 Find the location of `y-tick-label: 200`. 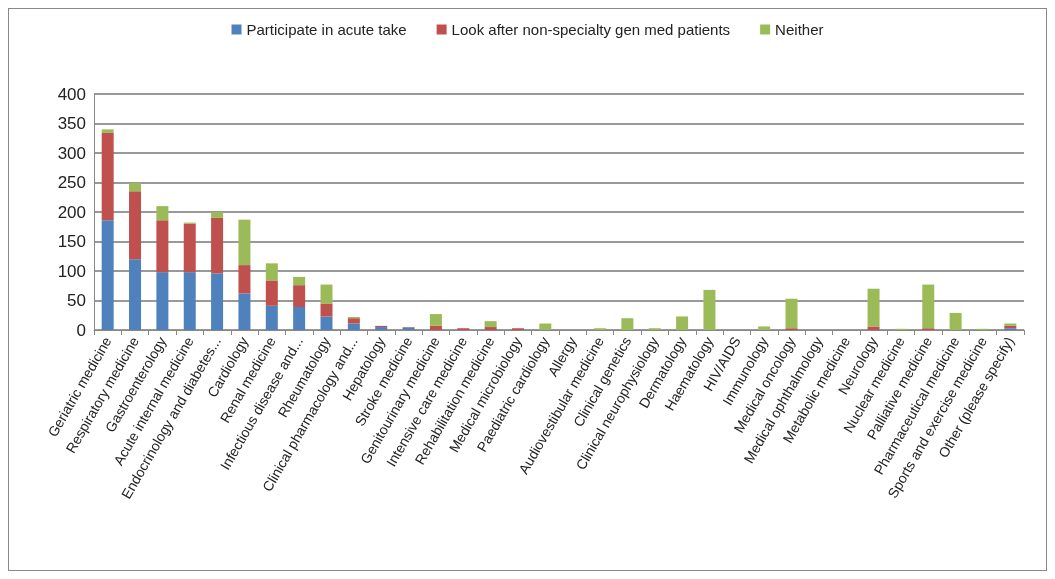

y-tick-label: 200 is located at coordinates (71, 212).